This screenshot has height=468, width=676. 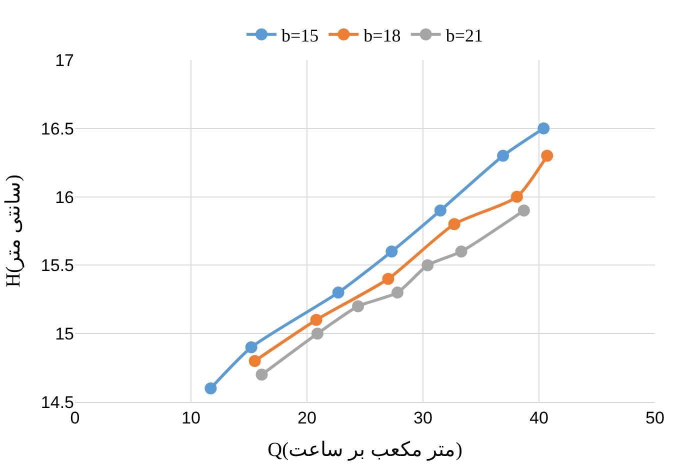 I want to click on x-axis-title: Q(متر مکعب بر ساعت), so click(x=365, y=449).